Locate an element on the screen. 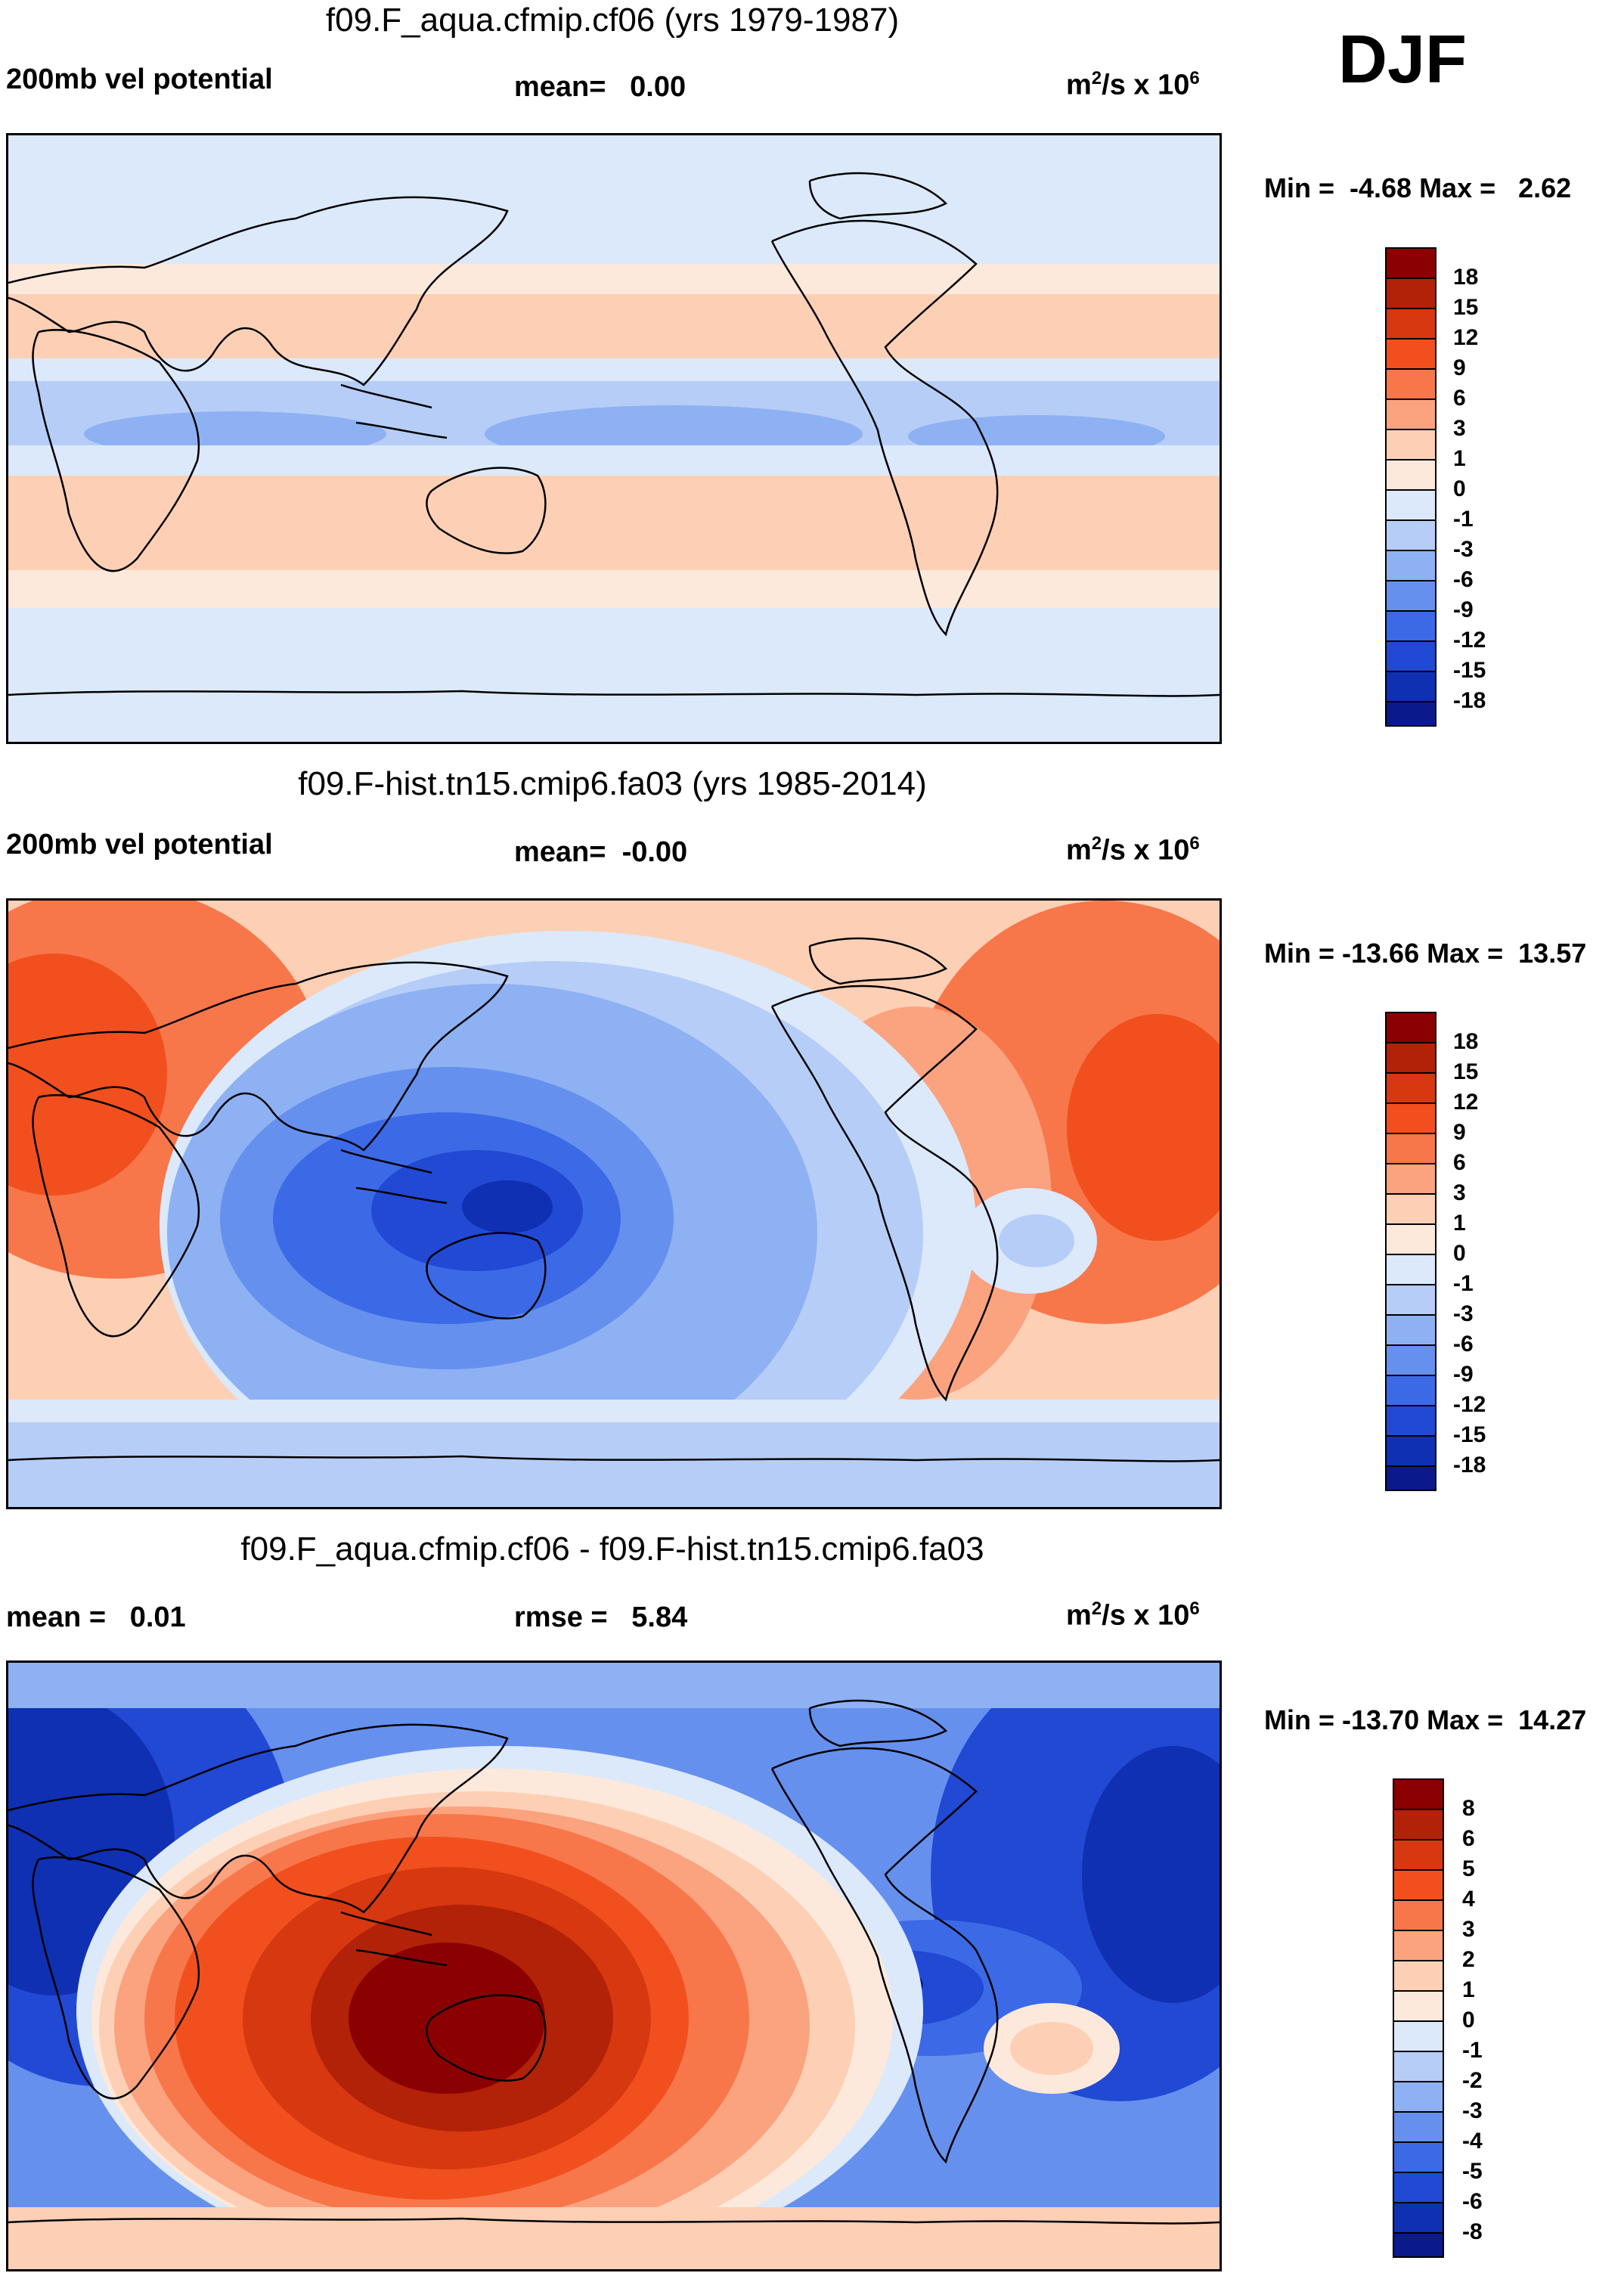  cbar-tick: -4 is located at coordinates (1472, 2141).